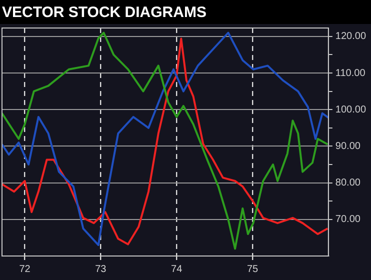 Image resolution: width=371 pixels, height=280 pixels. Describe the element at coordinates (252, 269) in the screenshot. I see `x-tick-label: 75` at that location.